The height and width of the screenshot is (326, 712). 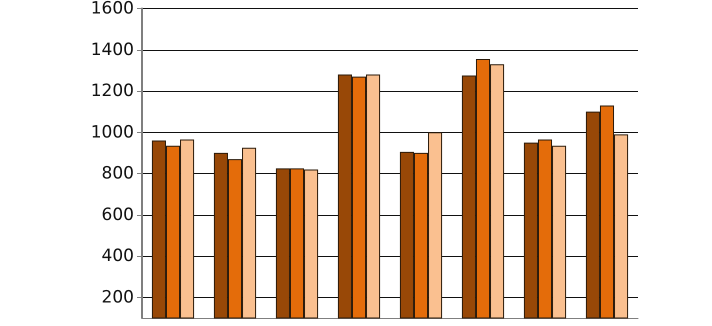 I want to click on y-tick-label: 1400, so click(x=112, y=50).